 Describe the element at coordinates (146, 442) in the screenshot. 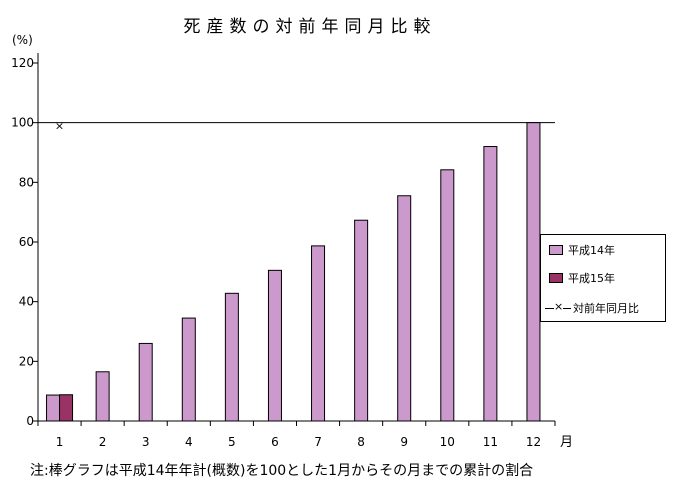

I see `x-tick-label: 3` at that location.